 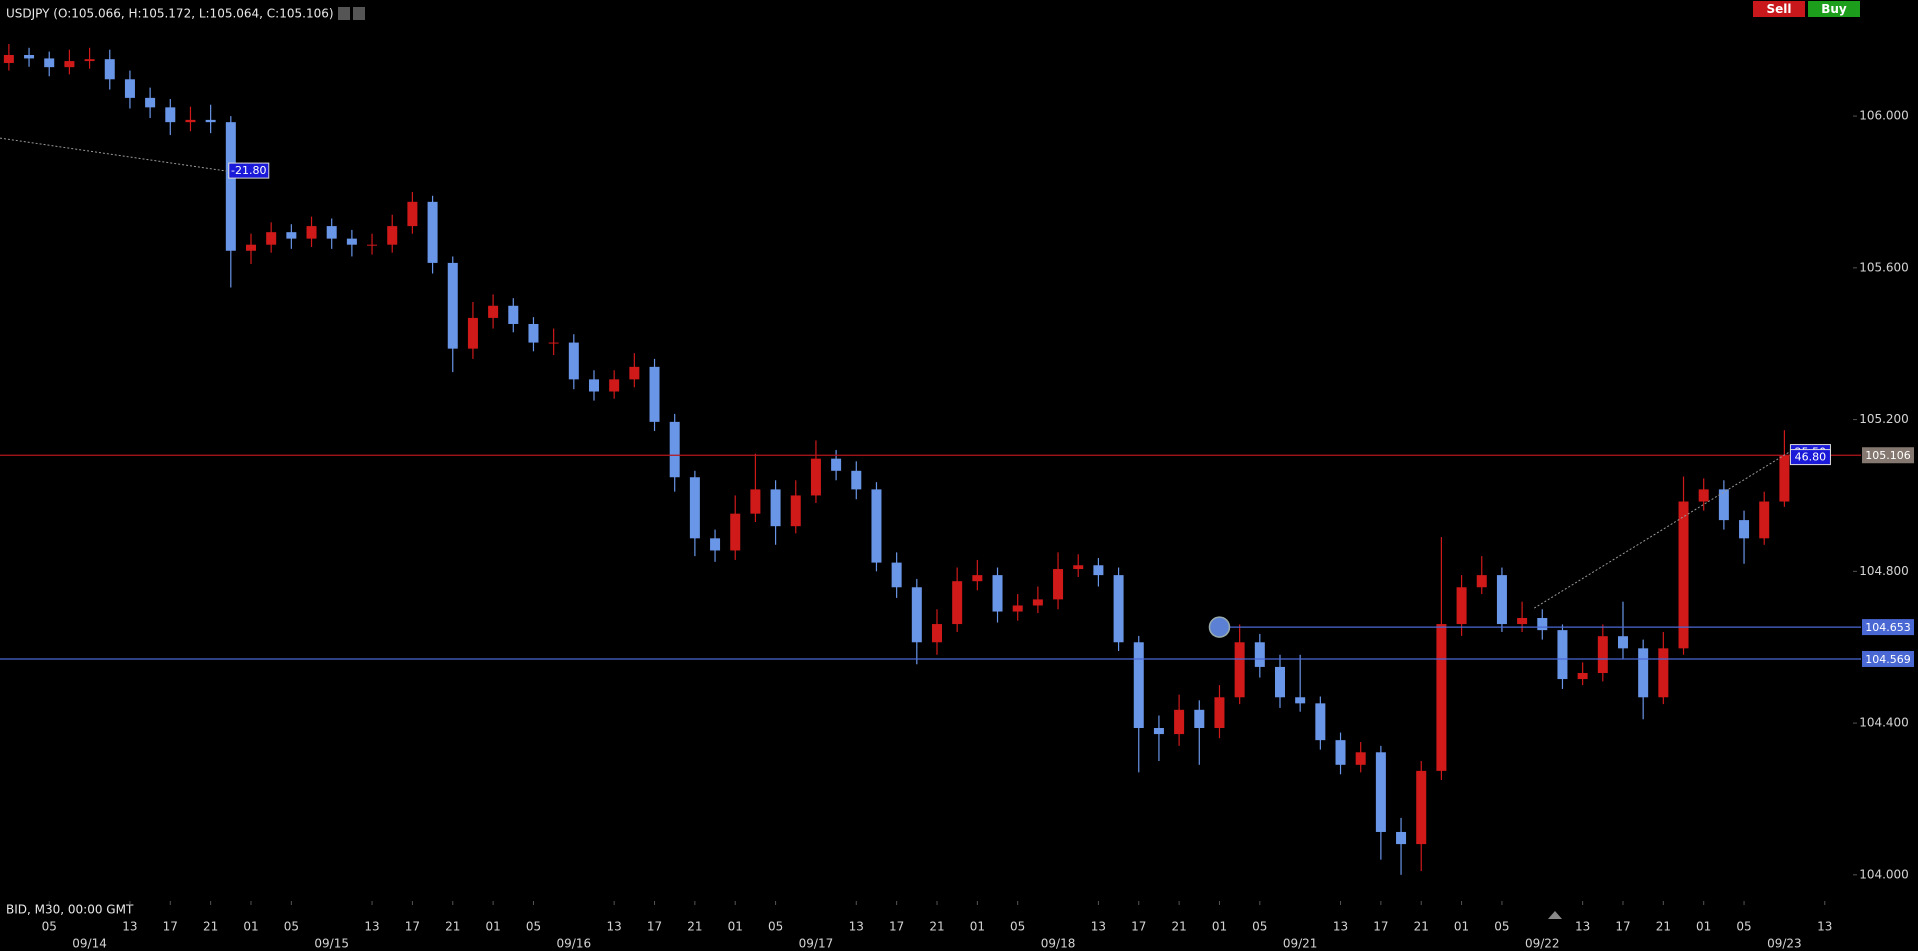 I want to click on y-tick-label: 106.000, so click(x=1884, y=116).